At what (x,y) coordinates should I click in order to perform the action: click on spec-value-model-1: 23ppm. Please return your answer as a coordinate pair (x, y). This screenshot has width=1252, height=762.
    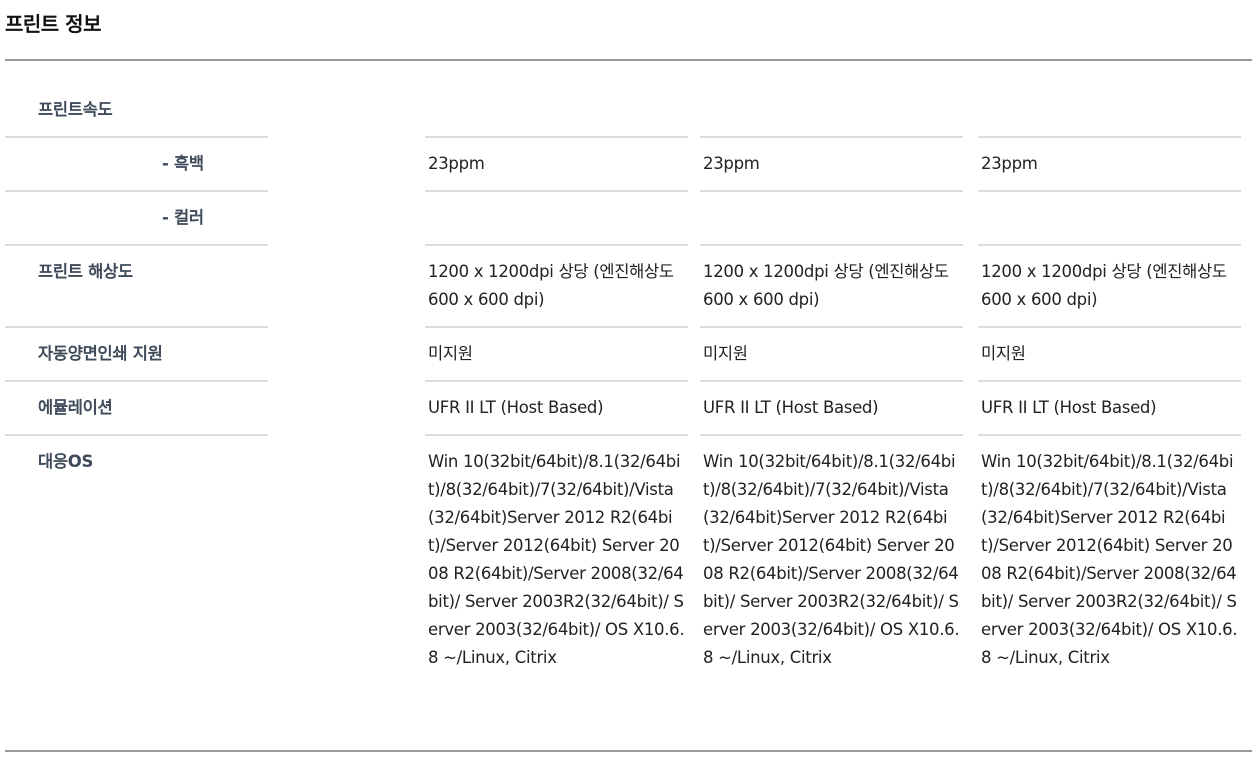
    Looking at the image, I should click on (556, 165).